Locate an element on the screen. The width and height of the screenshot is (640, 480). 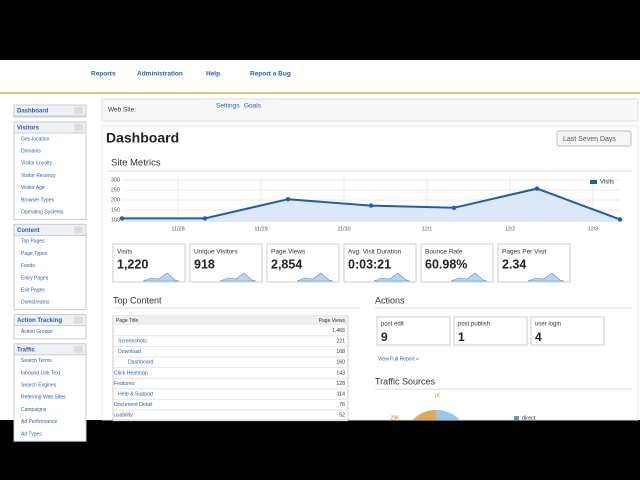
metric-value: 918 is located at coordinates (204, 264).